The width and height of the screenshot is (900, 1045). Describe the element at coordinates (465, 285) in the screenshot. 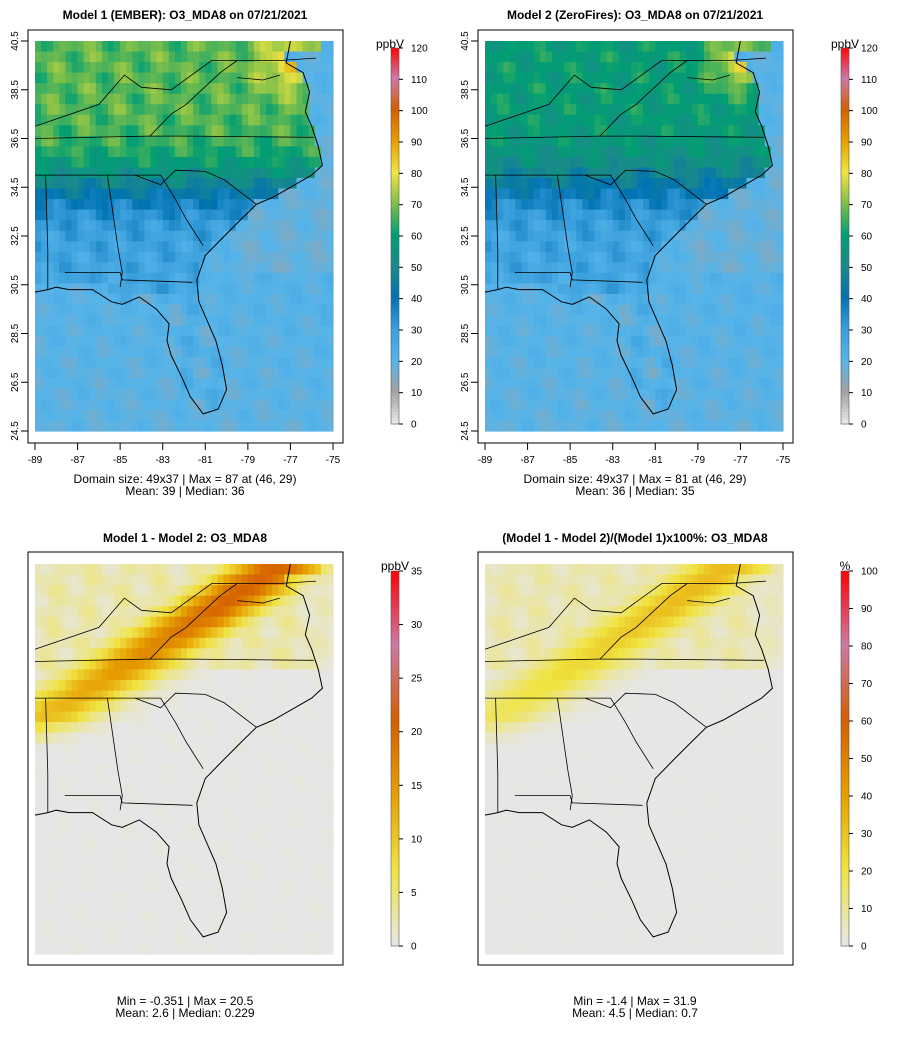

I see `y-tick-label: 30.5` at that location.